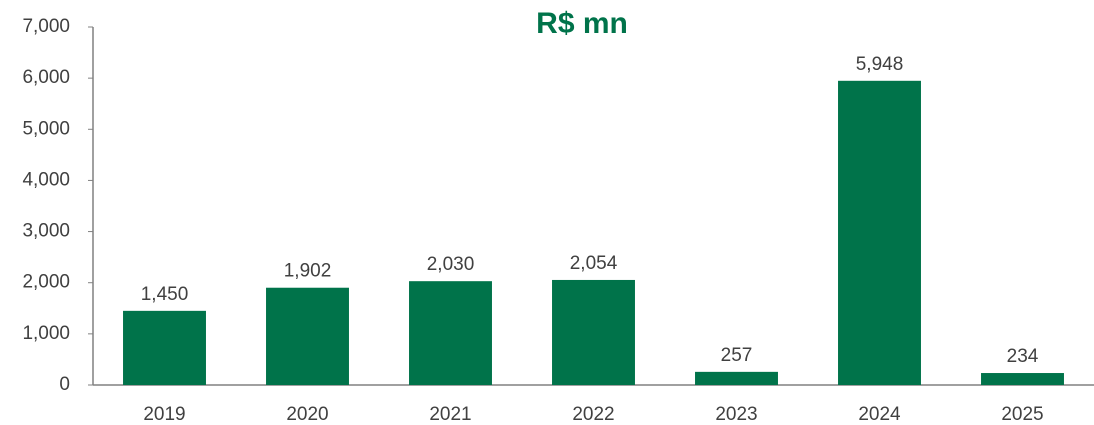 The image size is (1094, 425). What do you see at coordinates (164, 414) in the screenshot?
I see `x-tick-label: 2019` at bounding box center [164, 414].